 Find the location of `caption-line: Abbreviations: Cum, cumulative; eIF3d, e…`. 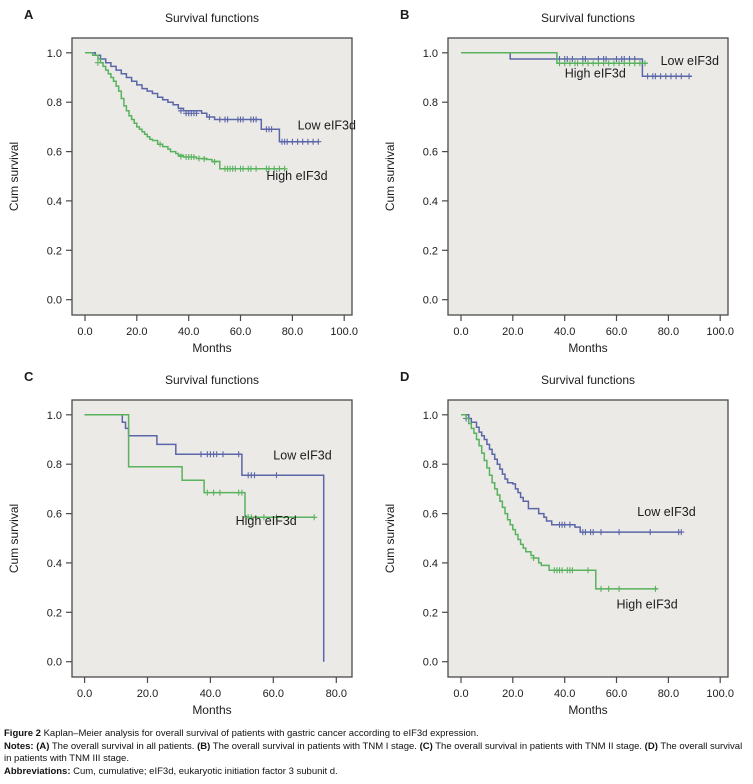

caption-line: Abbreviations: Cum, cumulative; eIF3d, e… is located at coordinates (374, 772).